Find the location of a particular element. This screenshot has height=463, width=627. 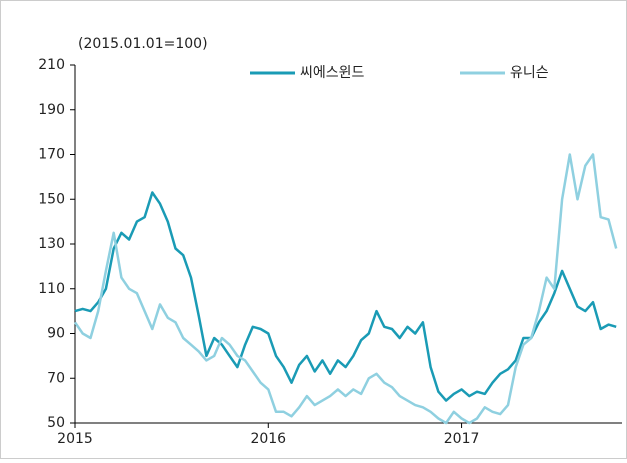

y-tick-label: 150 is located at coordinates (51, 199).